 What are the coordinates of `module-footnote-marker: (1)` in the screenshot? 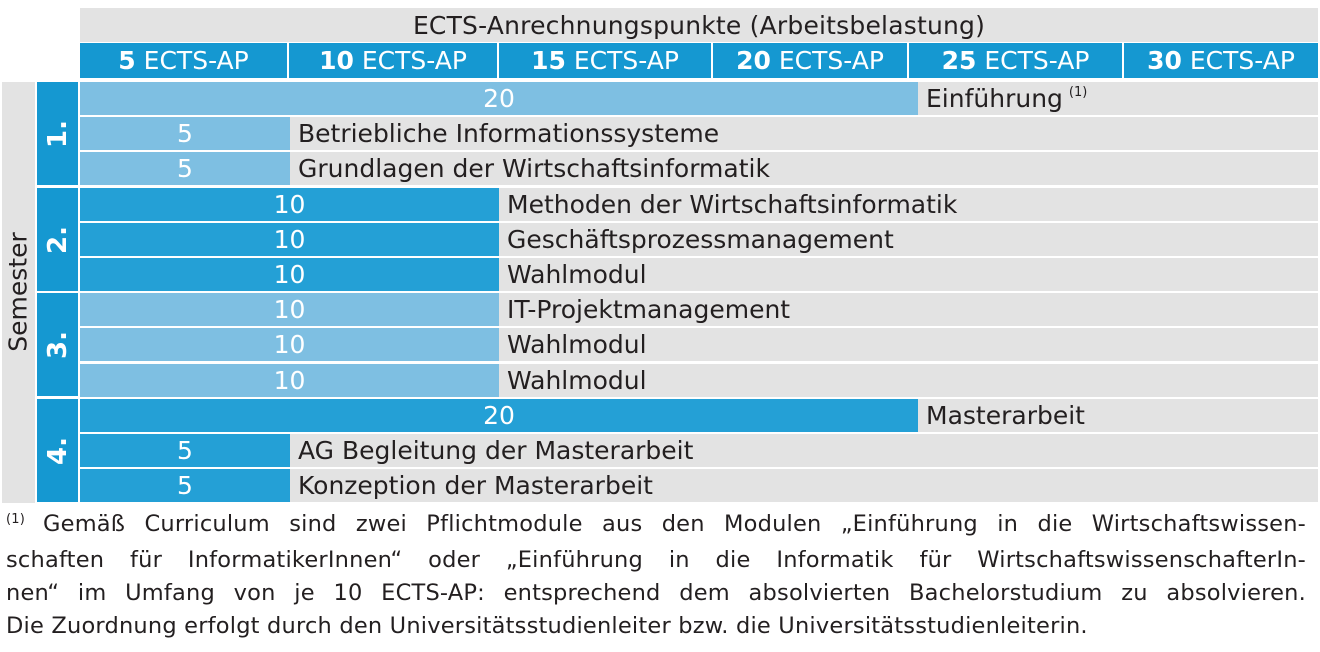 It's located at (1078, 92).